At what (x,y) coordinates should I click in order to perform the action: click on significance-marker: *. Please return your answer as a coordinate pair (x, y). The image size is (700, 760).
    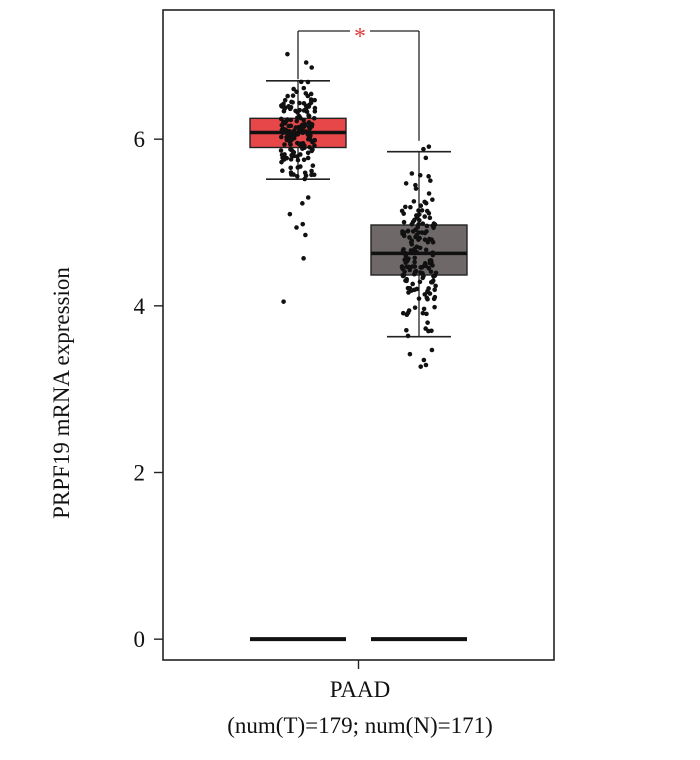
    Looking at the image, I should click on (360, 37).